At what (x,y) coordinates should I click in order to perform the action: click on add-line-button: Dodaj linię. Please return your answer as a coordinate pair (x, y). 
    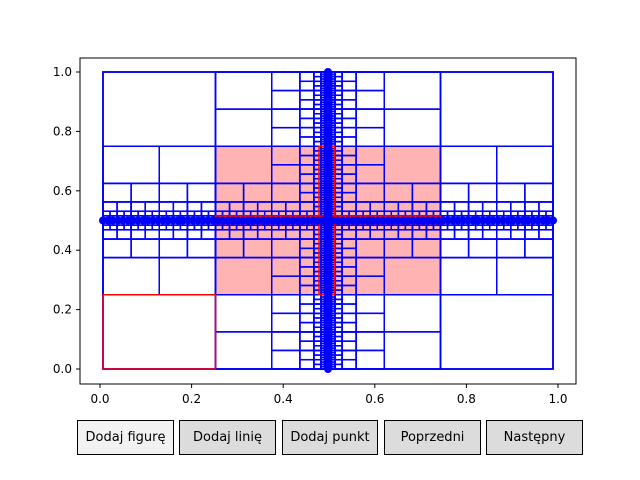
    Looking at the image, I should click on (227, 437).